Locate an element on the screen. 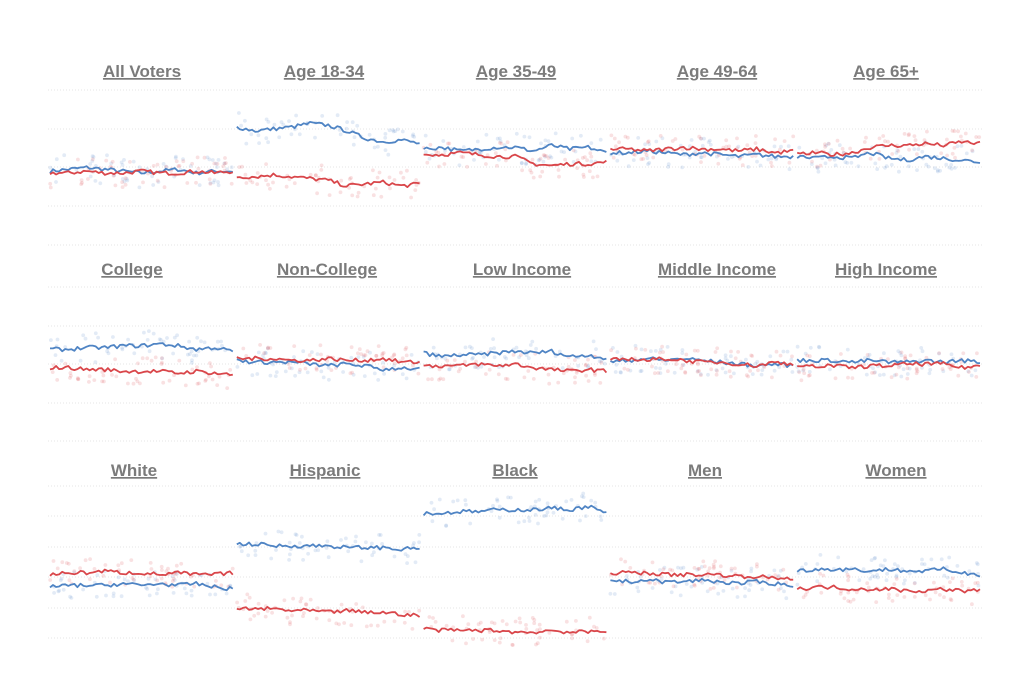 This screenshot has width=1027, height=686. panel-title-13: Men is located at coordinates (705, 470).